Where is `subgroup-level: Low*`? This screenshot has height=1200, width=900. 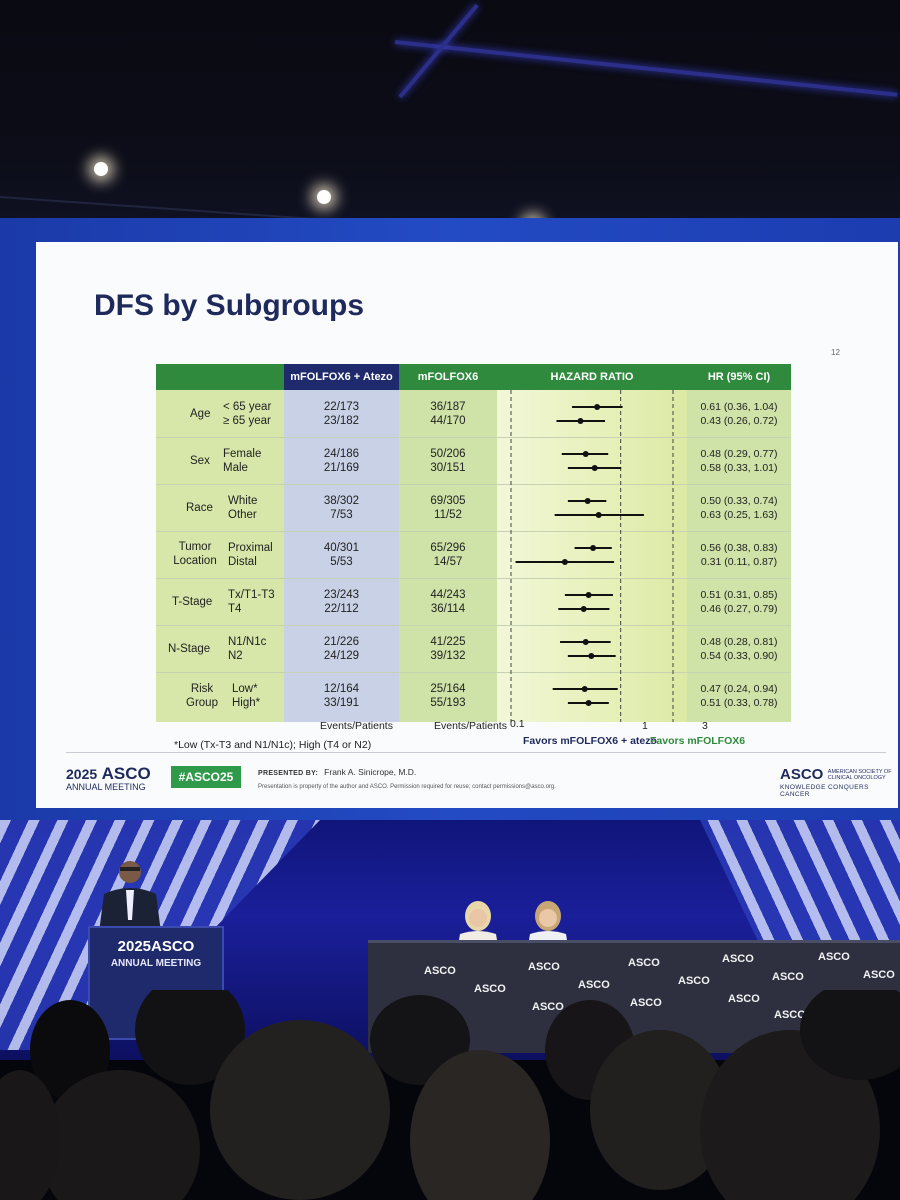
subgroup-level: Low* is located at coordinates (245, 689).